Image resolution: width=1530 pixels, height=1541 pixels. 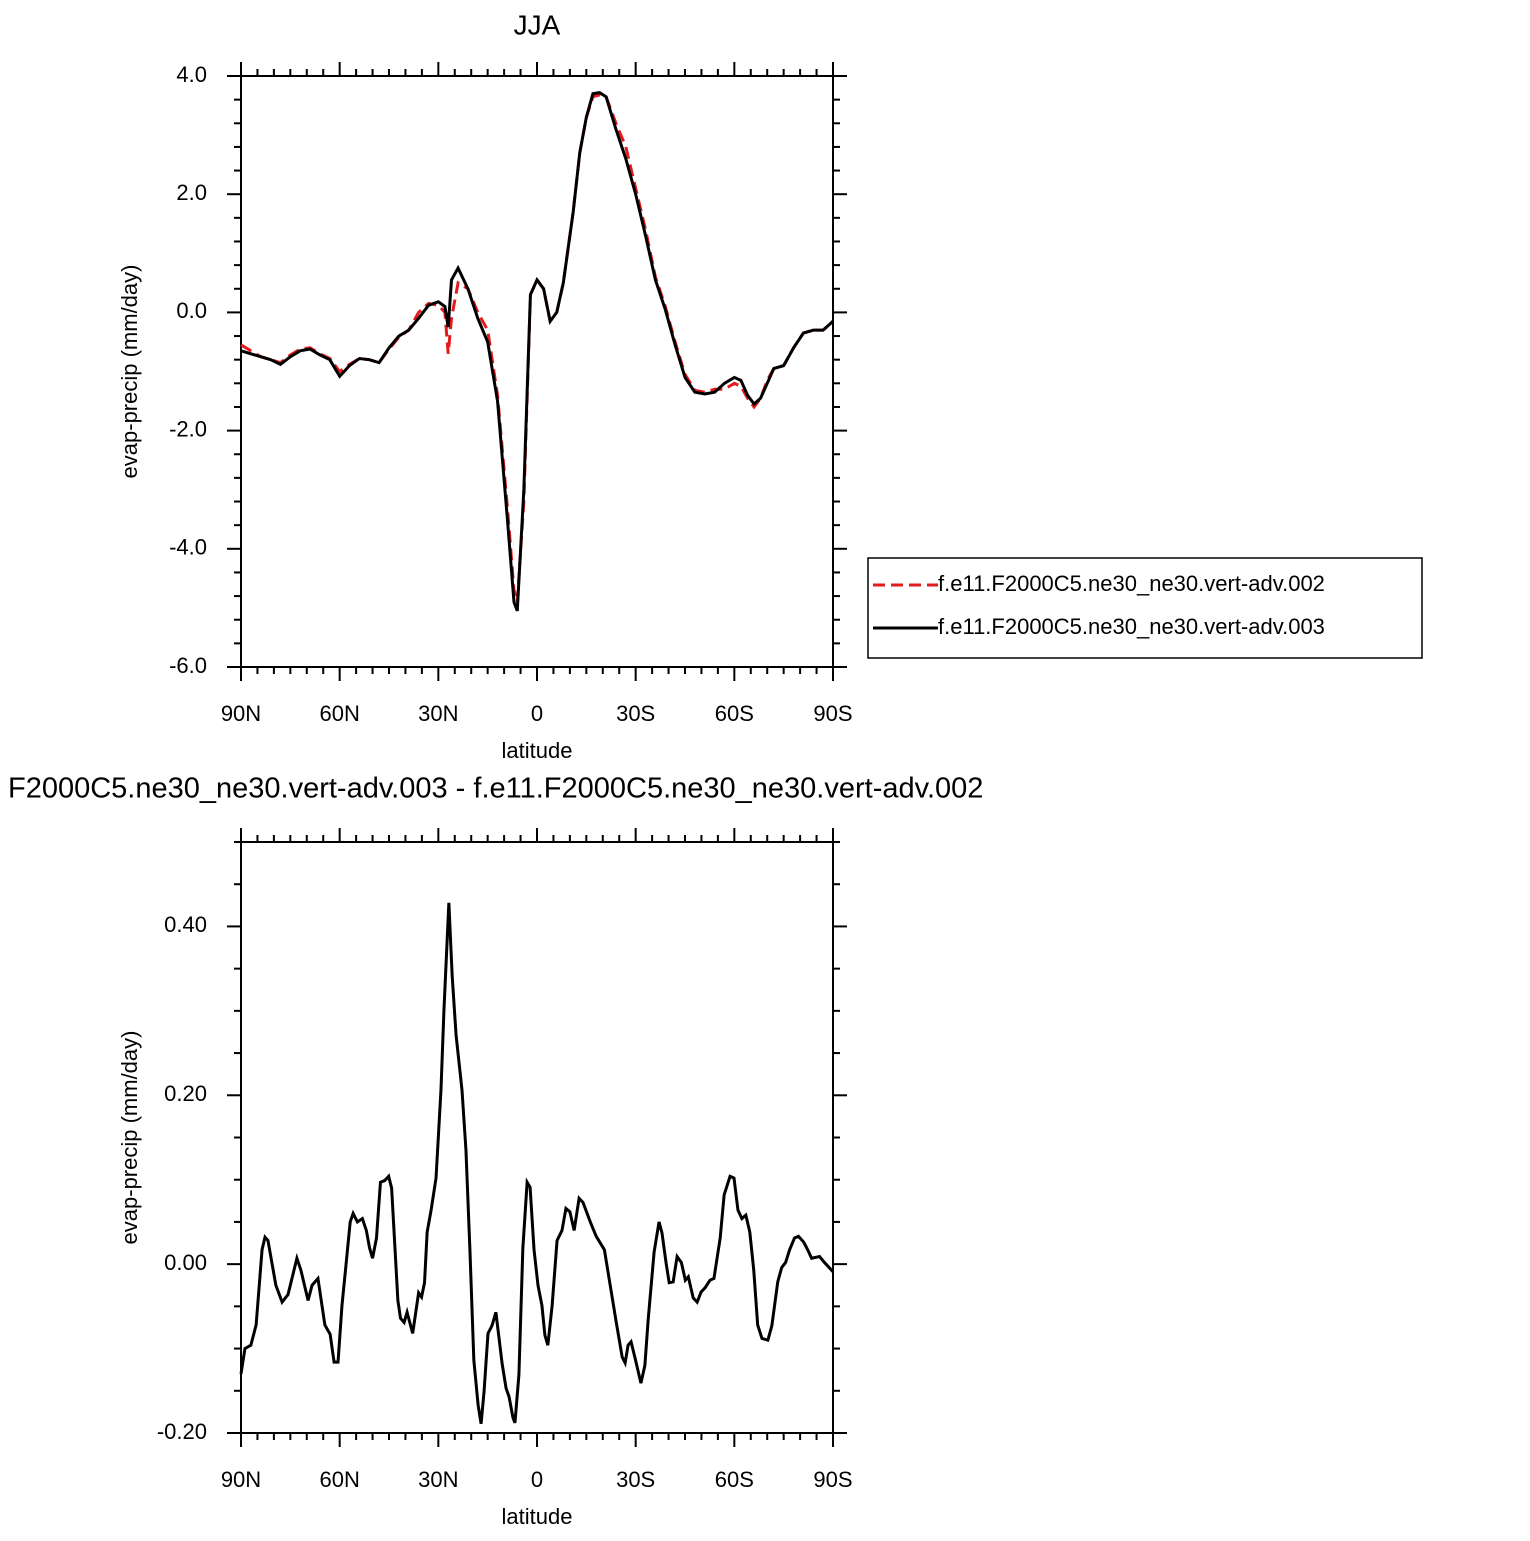 I want to click on legend-label: f.e11.F2000C5.ne30_ne30.vert-adv.003, so click(x=1131, y=626).